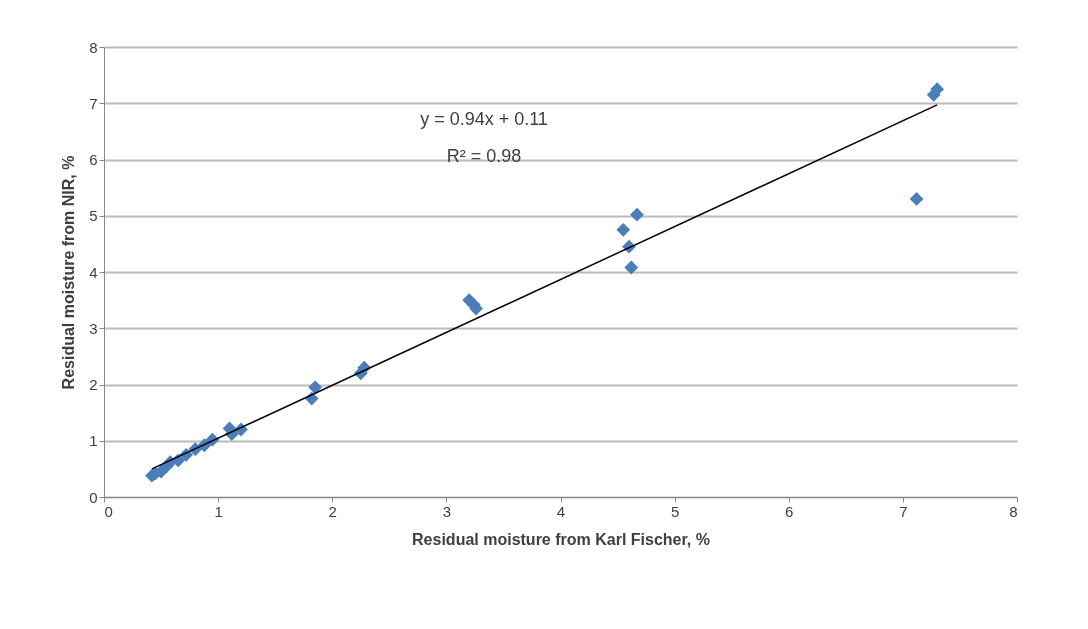 This screenshot has height=629, width=1088. I want to click on annotation: R² = 0.98, so click(484, 156).